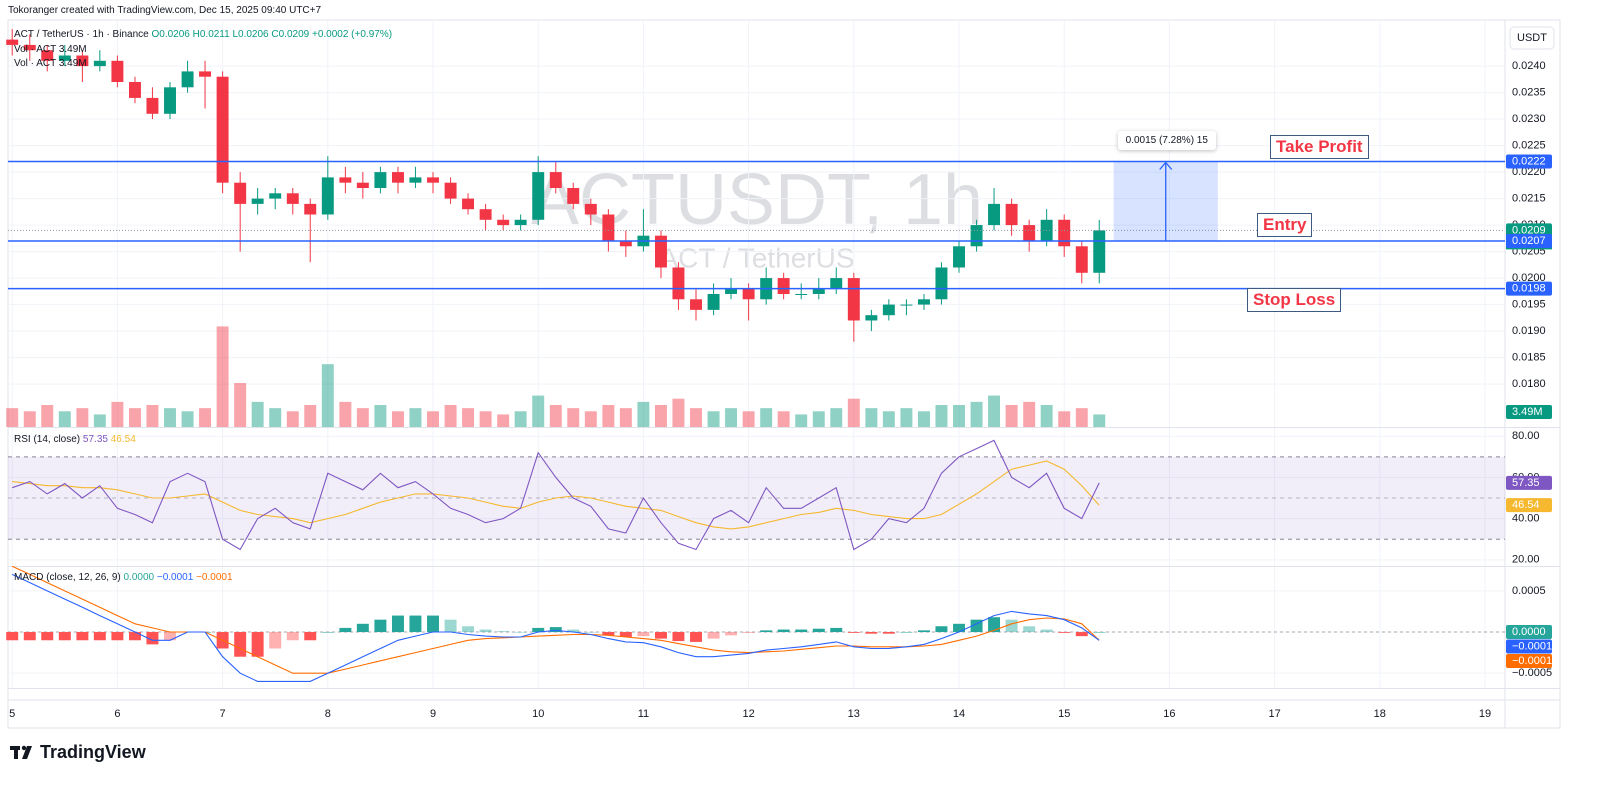 This screenshot has height=795, width=1600. Describe the element at coordinates (47, 439) in the screenshot. I see `rsi-title: RSI (14, close)` at that location.